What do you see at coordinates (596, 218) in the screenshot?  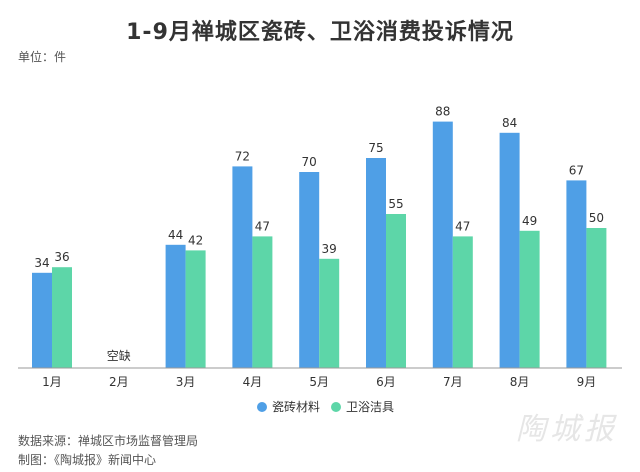 I see `data-label-bathroom-9: 50` at bounding box center [596, 218].